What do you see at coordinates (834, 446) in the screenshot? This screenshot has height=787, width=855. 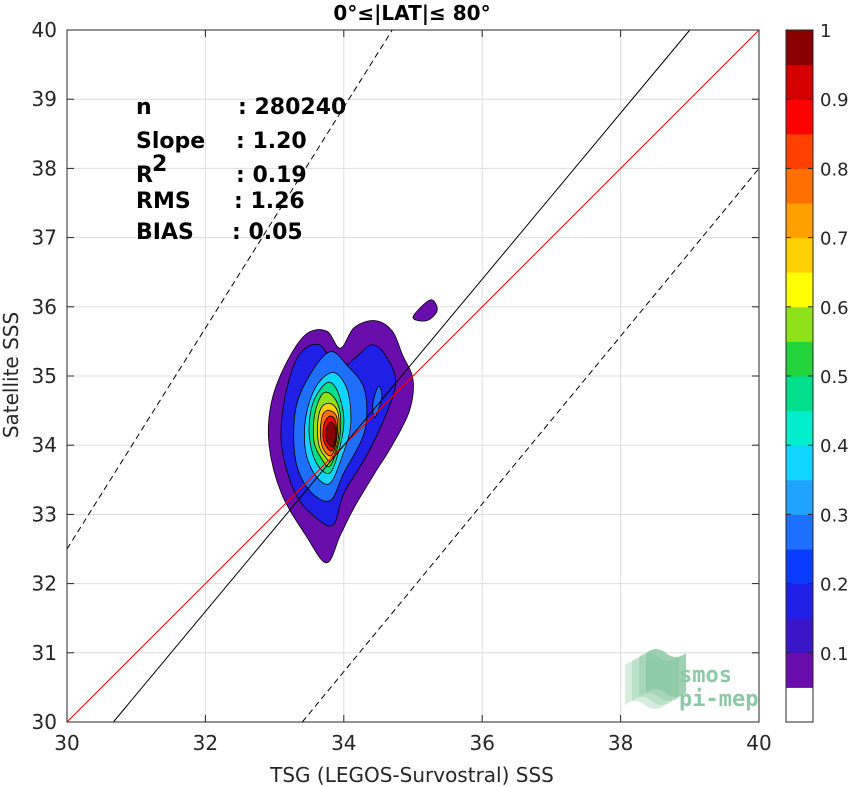 I see `colorbar-tick-label: 0.4` at bounding box center [834, 446].